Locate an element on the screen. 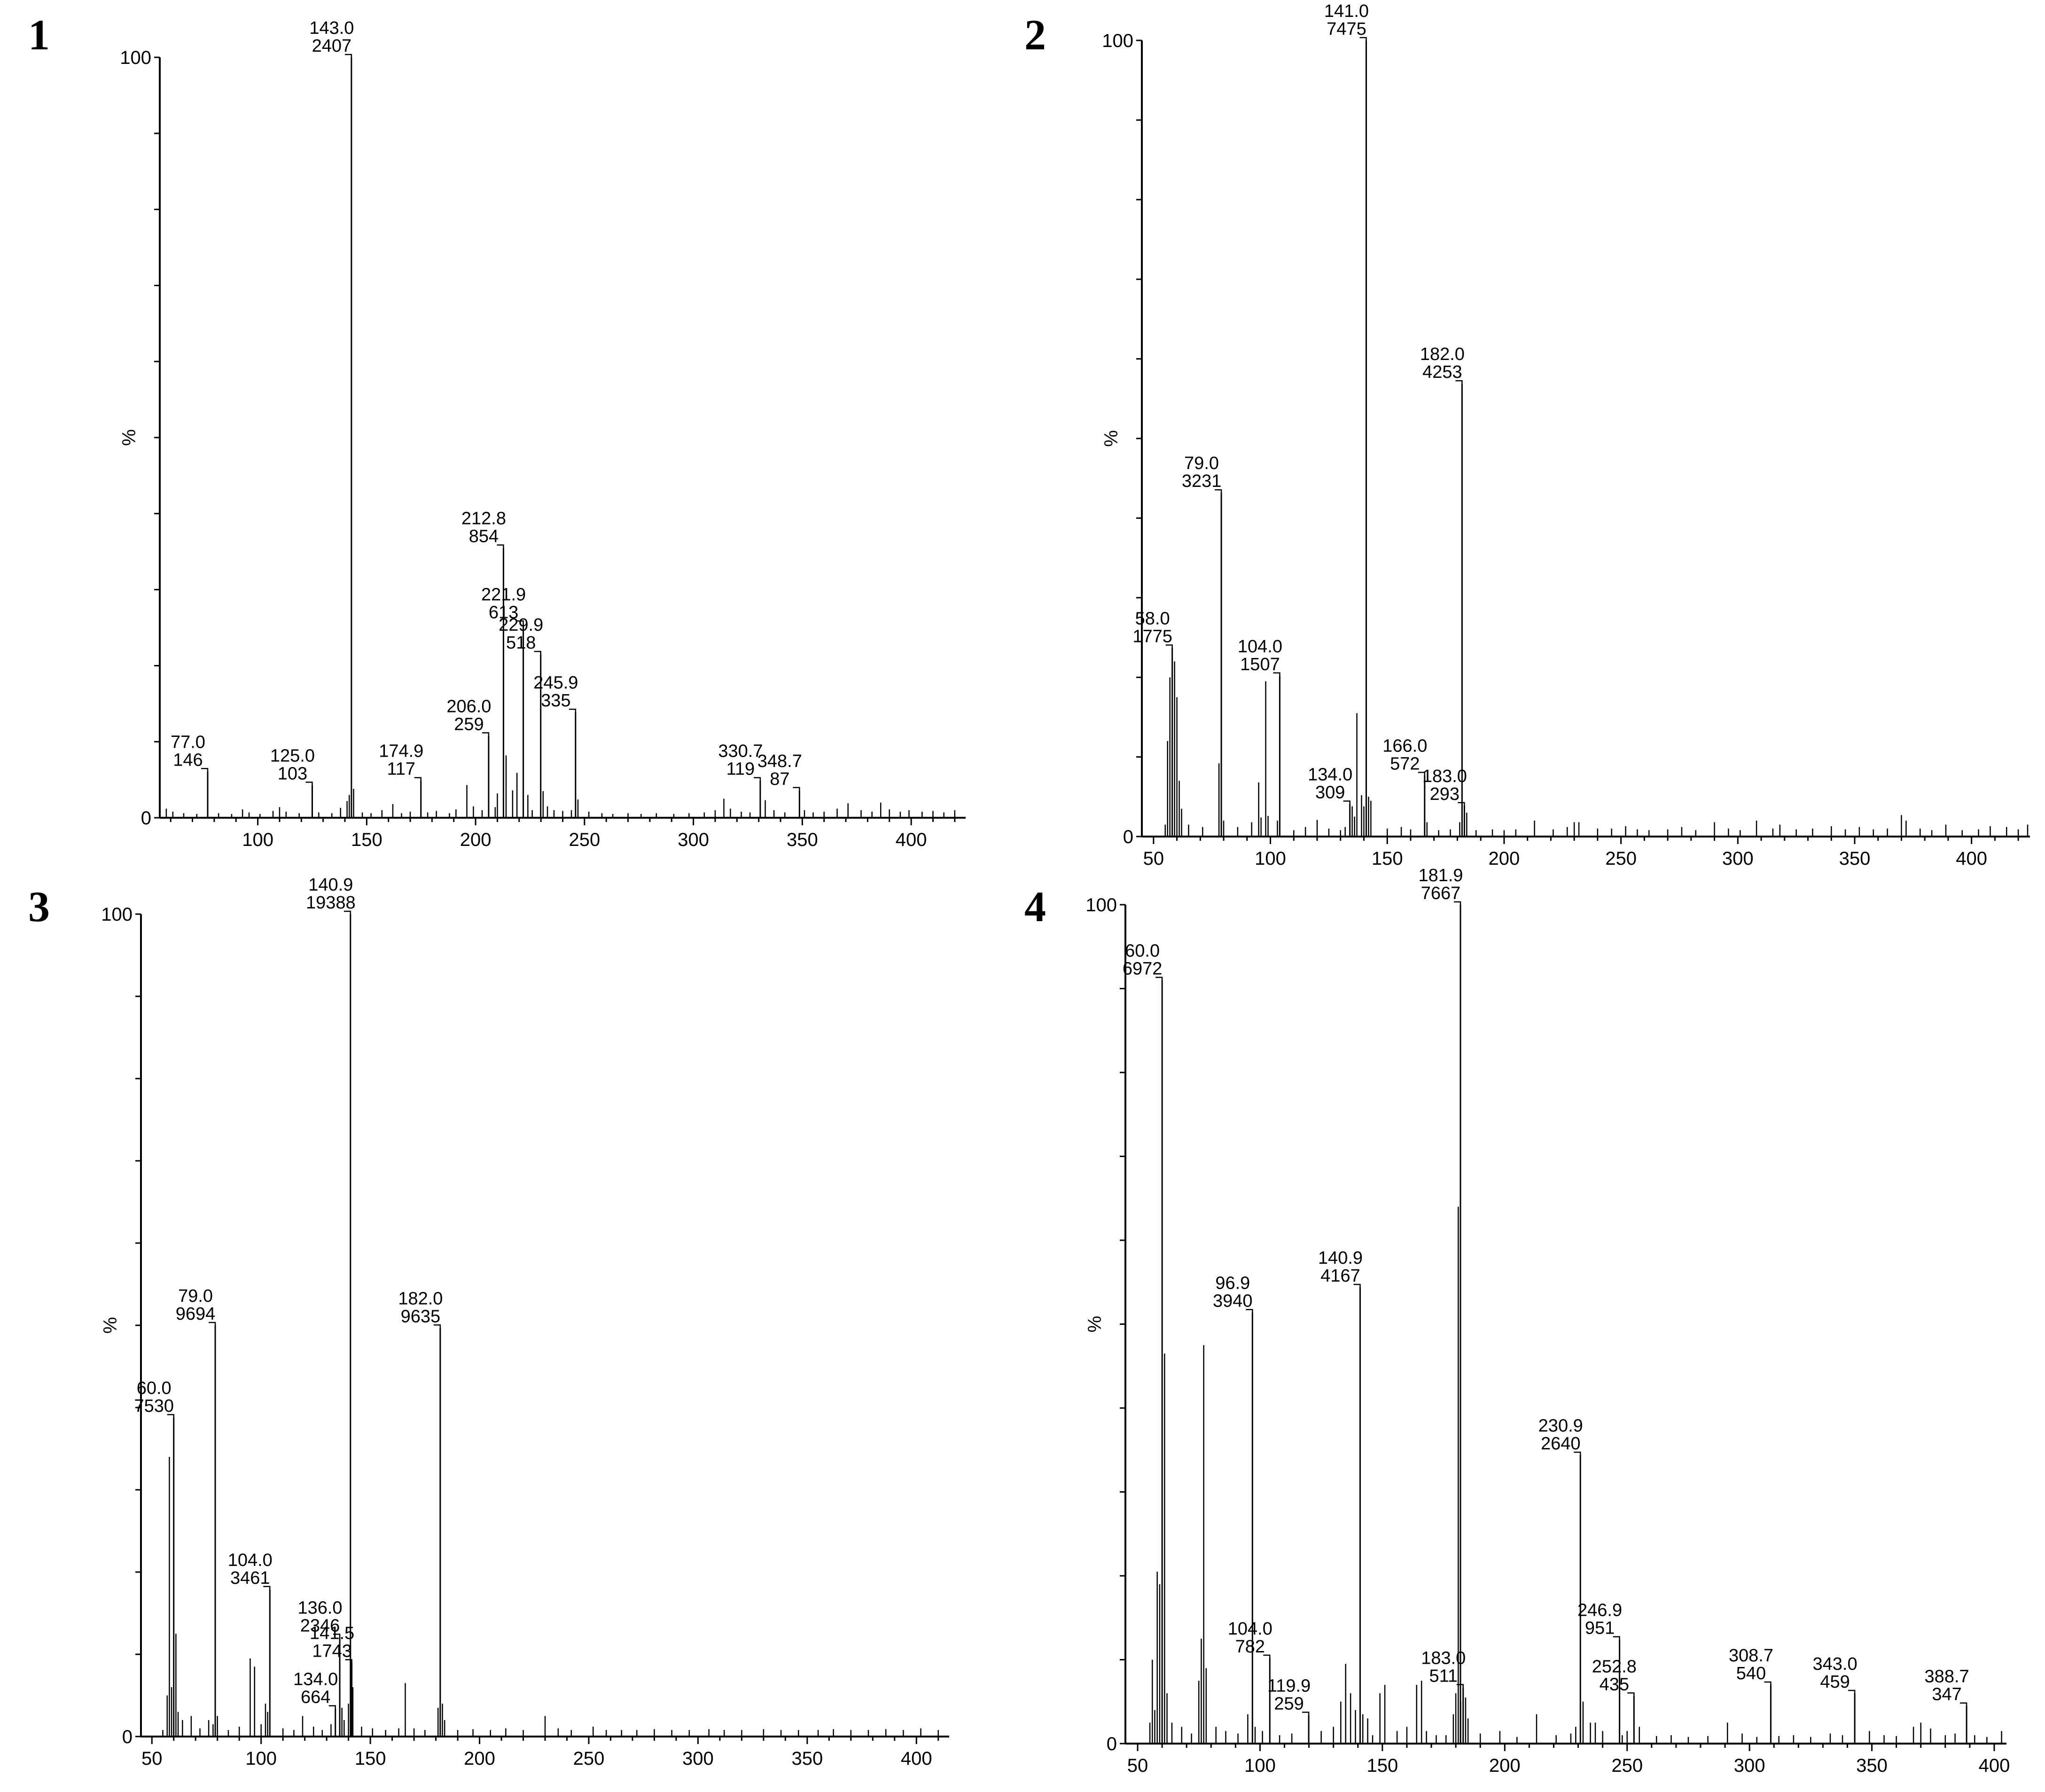  peak-mz-label: 79.0 is located at coordinates (1201, 463).